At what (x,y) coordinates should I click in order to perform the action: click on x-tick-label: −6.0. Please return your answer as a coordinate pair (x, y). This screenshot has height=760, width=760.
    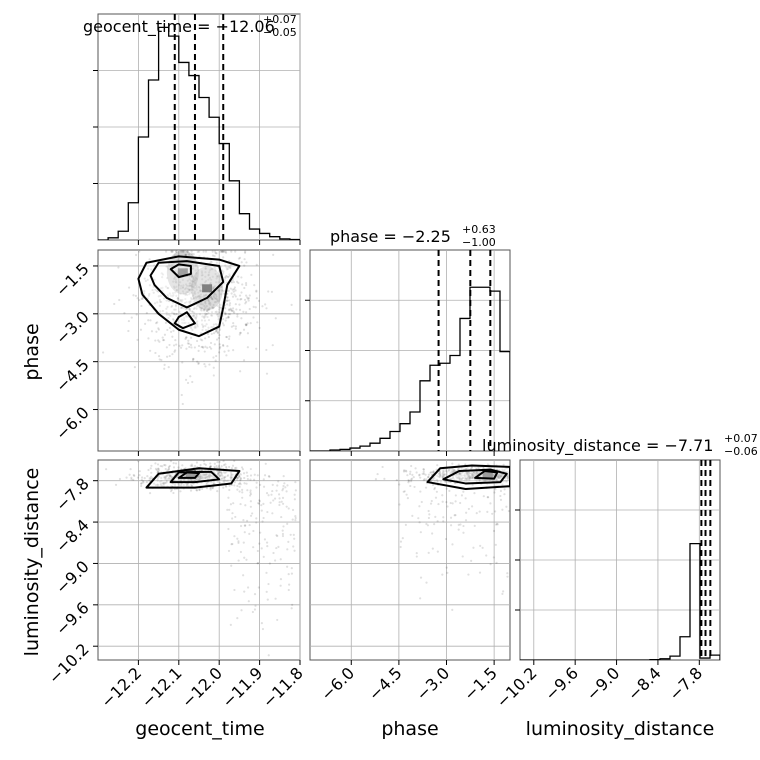
    Looking at the image, I should click on (337, 683).